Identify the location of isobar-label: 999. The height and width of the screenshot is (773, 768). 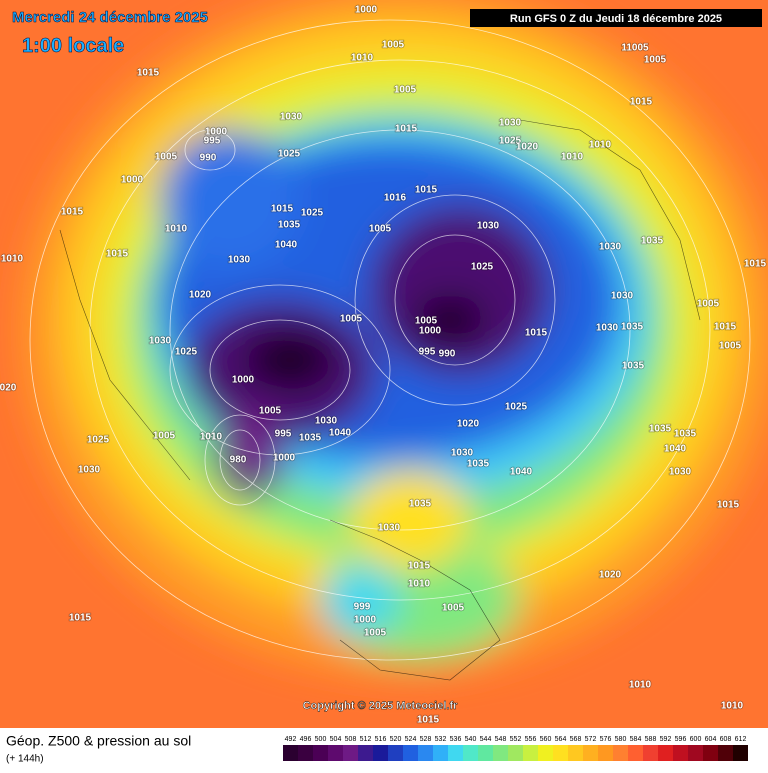
(362, 607).